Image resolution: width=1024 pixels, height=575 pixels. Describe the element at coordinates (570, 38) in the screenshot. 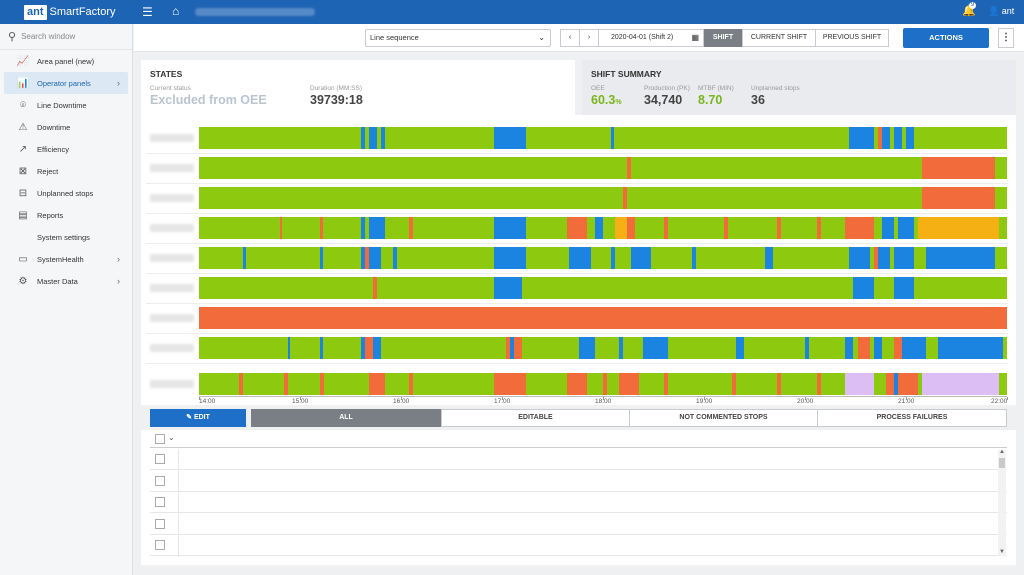

I see `prev-button: ‹` at that location.